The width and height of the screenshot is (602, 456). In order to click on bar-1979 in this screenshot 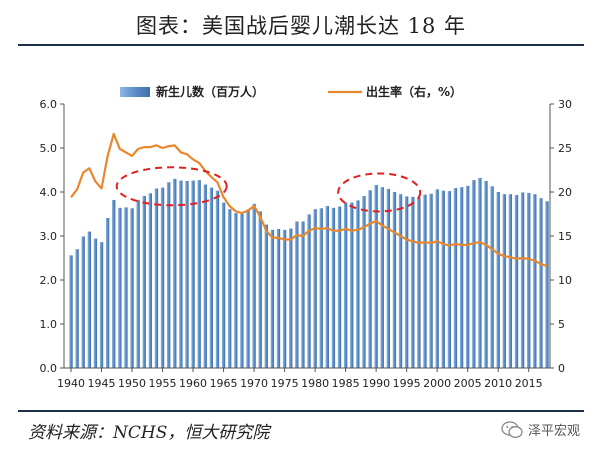, I will do `click(309, 291)`.